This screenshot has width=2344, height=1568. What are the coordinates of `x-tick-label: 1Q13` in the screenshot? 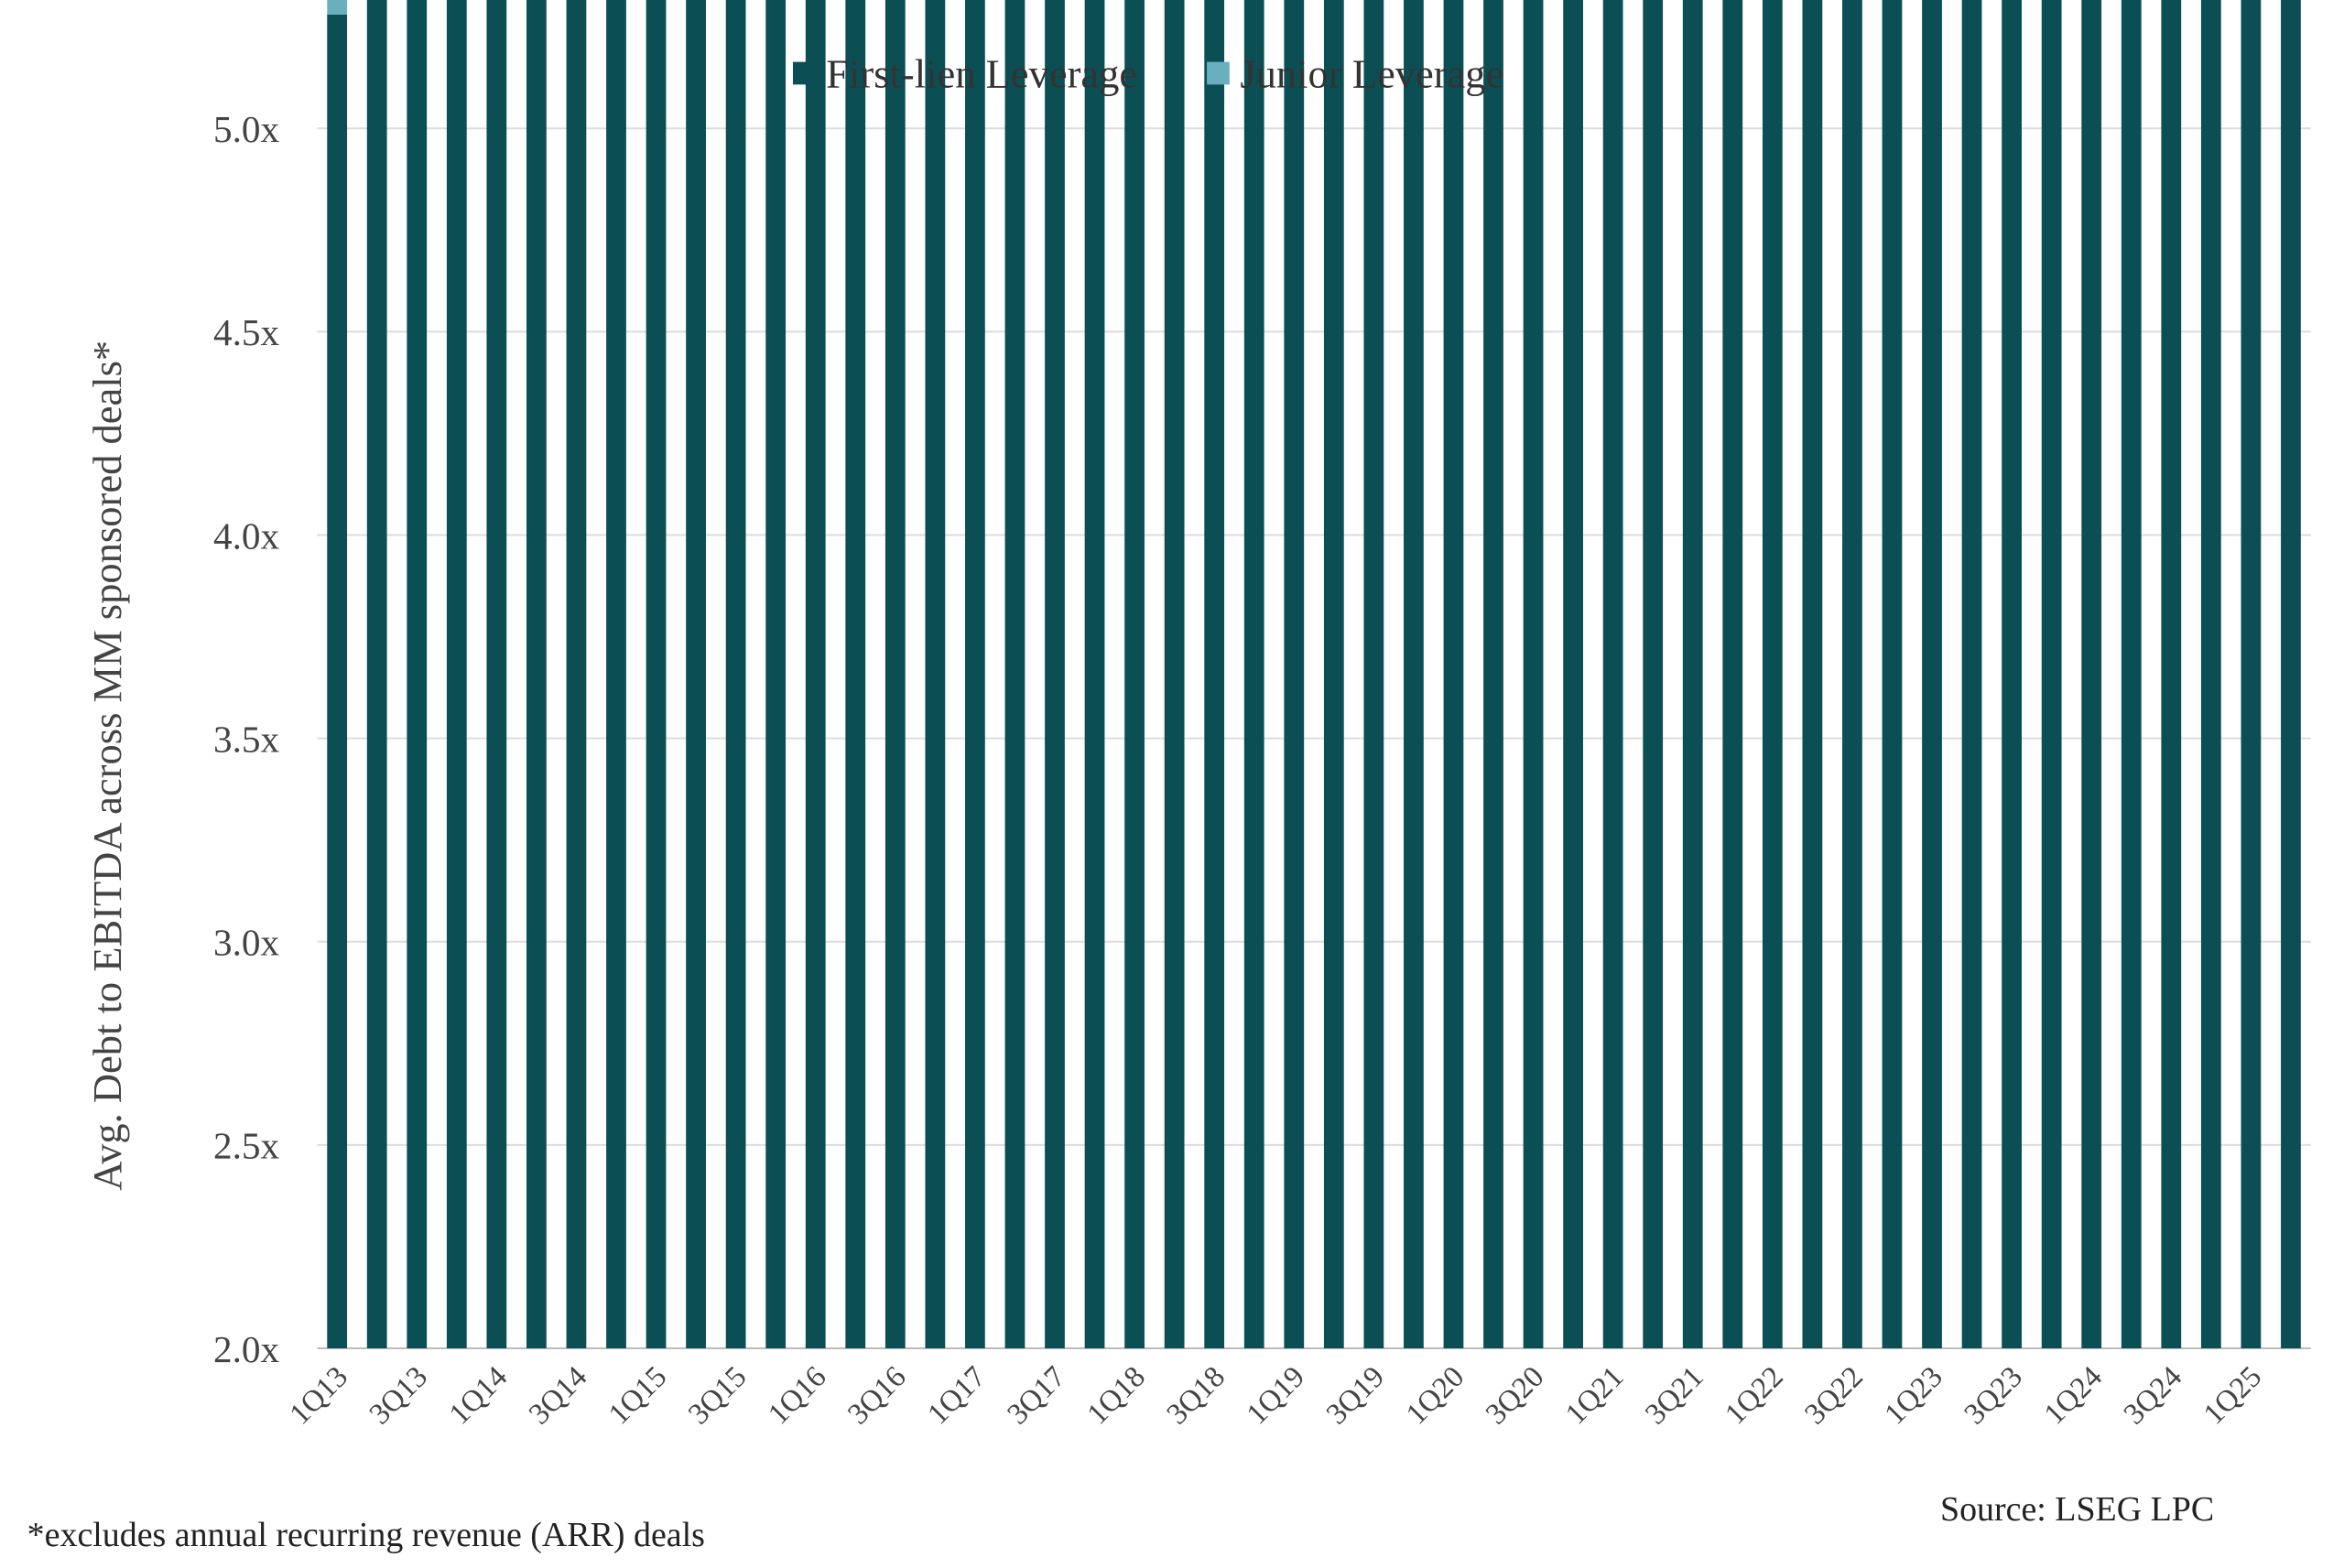 It's located at (319, 1395).